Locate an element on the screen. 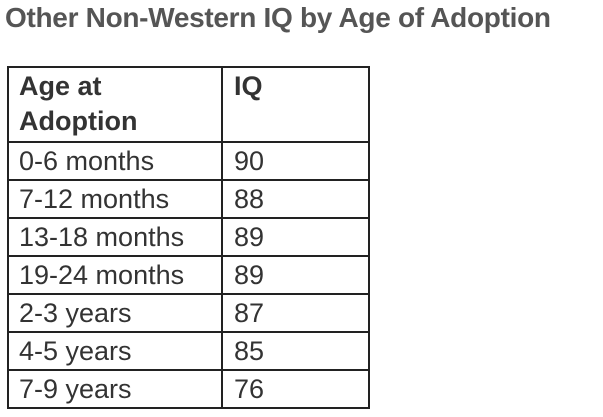 This screenshot has height=417, width=603. cell-iq: 88 is located at coordinates (295, 199).